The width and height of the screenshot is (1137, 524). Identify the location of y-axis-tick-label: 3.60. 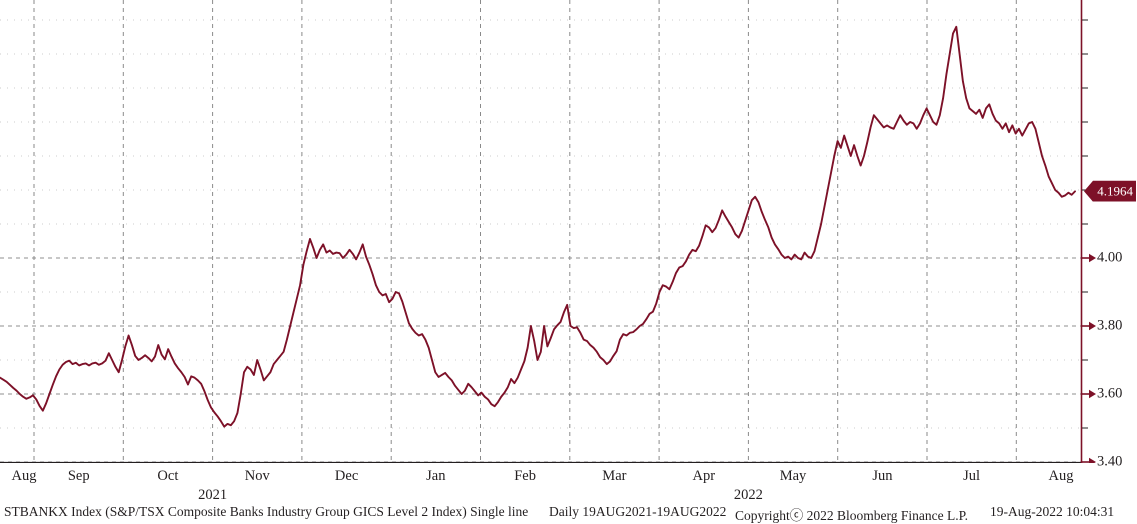
(1110, 393).